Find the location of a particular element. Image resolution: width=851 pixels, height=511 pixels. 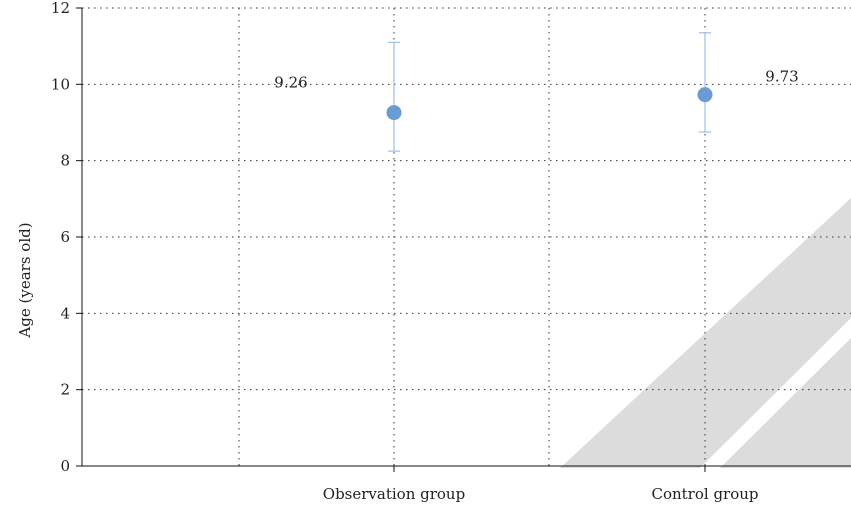

y-tick-label: 12 is located at coordinates (60, 8).